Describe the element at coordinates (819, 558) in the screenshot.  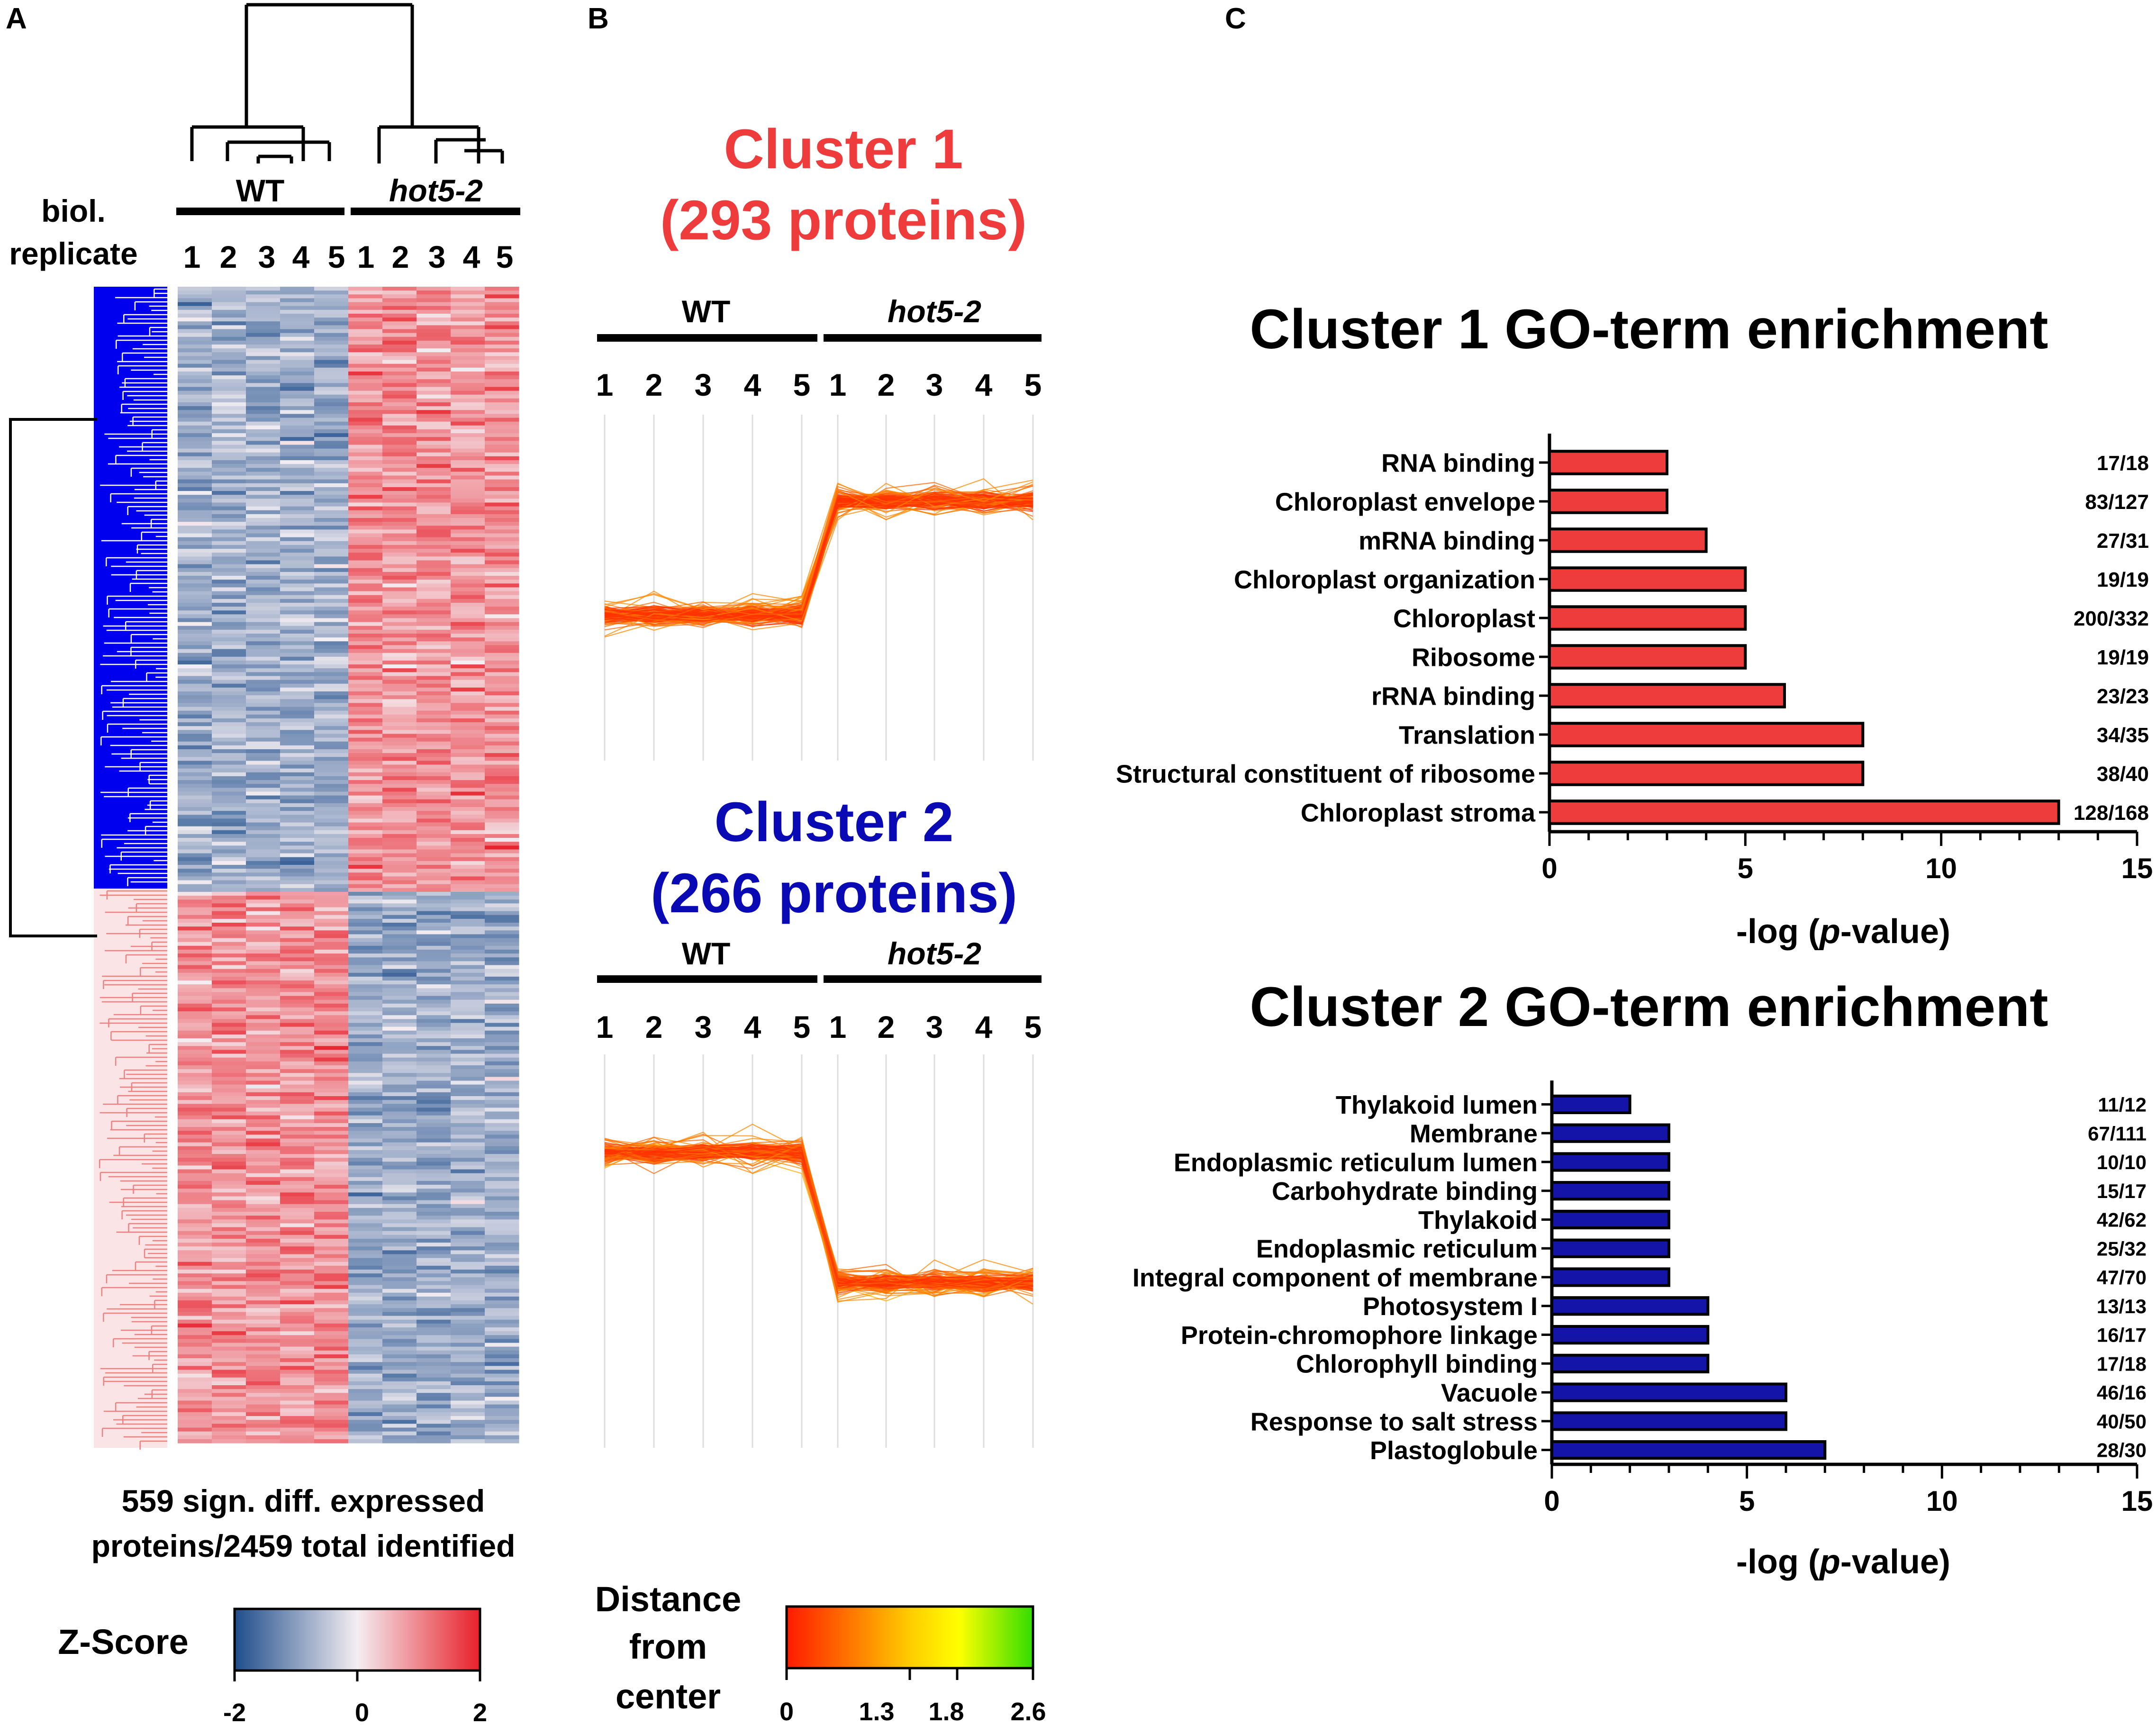
I see `profile-line` at that location.